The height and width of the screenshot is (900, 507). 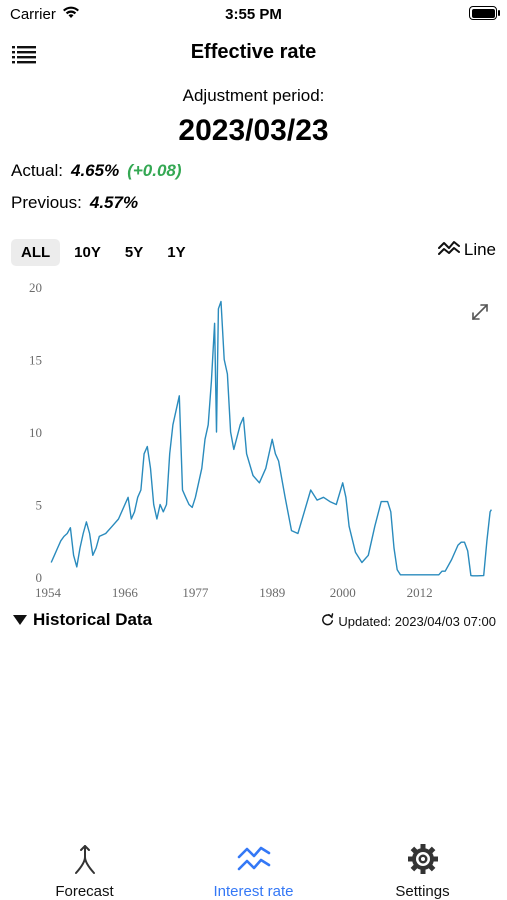 I want to click on y-tick-label: 15, so click(x=35, y=360).